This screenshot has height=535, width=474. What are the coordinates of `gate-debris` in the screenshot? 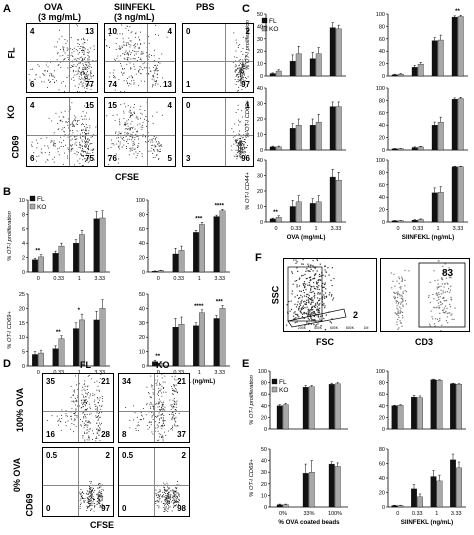 It's located at (317, 318).